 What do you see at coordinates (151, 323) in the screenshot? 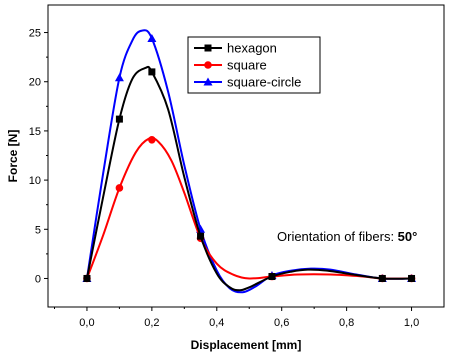
I see `x-tick-label: 0,2` at bounding box center [151, 323].